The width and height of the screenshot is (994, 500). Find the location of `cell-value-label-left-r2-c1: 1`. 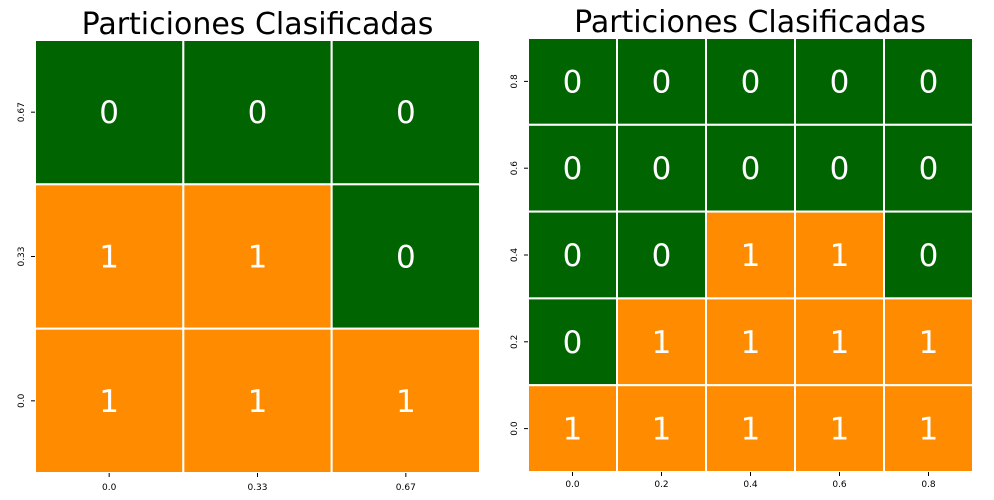

cell-value-label-left-r2-c1: 1 is located at coordinates (258, 402).